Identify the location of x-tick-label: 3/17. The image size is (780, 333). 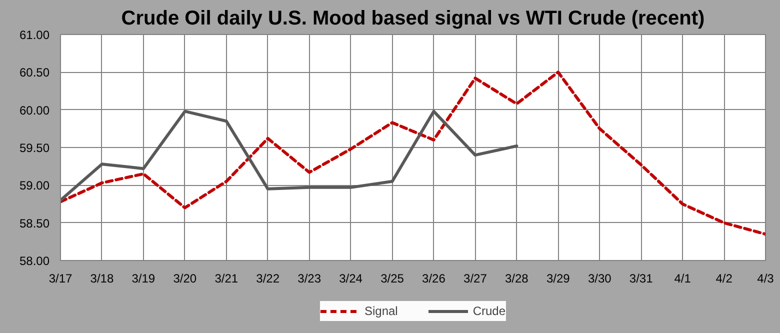
(60, 279).